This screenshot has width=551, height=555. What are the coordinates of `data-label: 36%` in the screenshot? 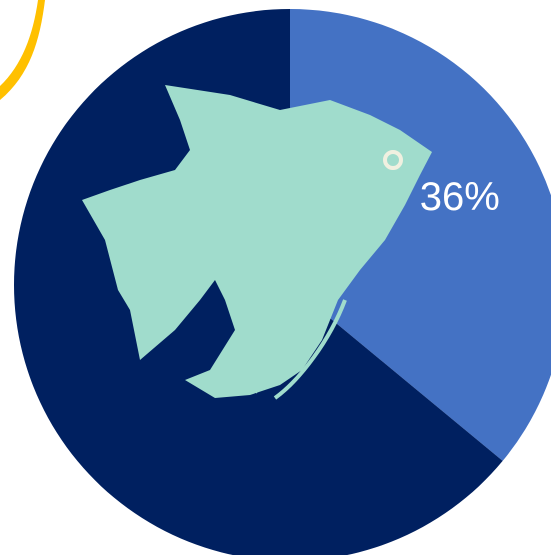 It's located at (460, 197).